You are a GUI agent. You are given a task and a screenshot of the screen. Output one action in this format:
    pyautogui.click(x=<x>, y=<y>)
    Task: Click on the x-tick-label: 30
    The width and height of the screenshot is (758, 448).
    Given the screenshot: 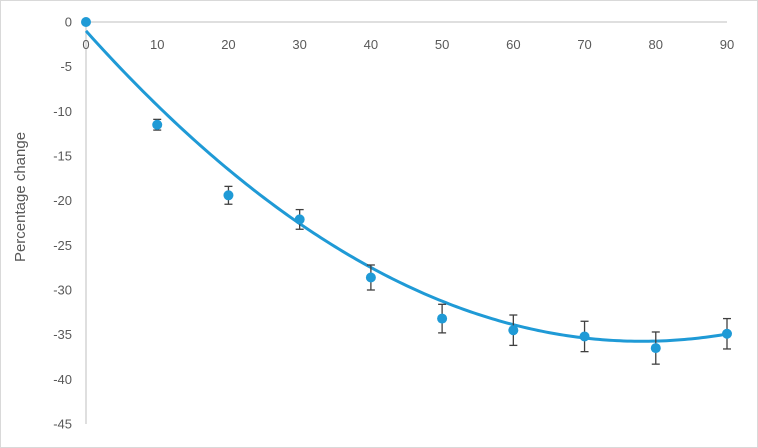 What is the action you would take?
    pyautogui.click(x=299, y=44)
    